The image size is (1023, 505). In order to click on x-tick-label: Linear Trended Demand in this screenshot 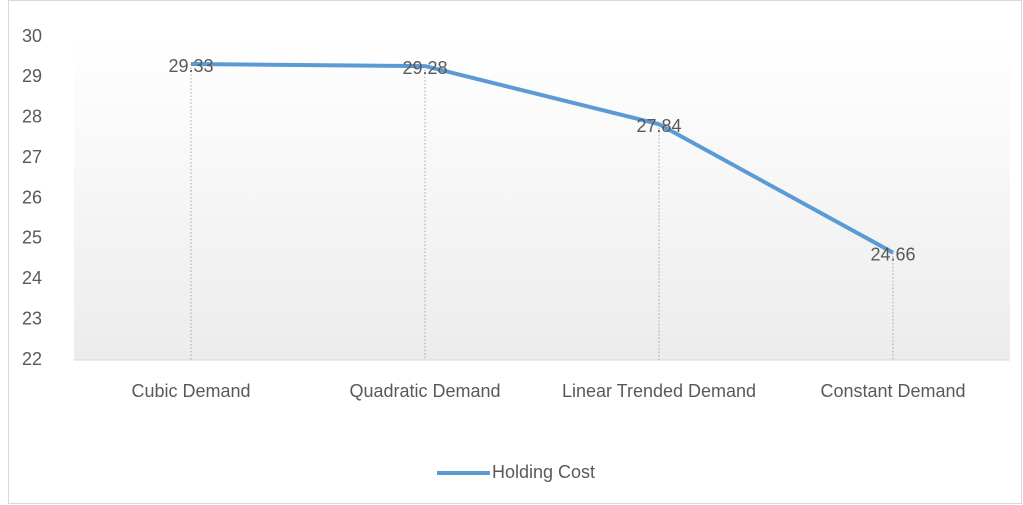, I will do `click(659, 391)`.